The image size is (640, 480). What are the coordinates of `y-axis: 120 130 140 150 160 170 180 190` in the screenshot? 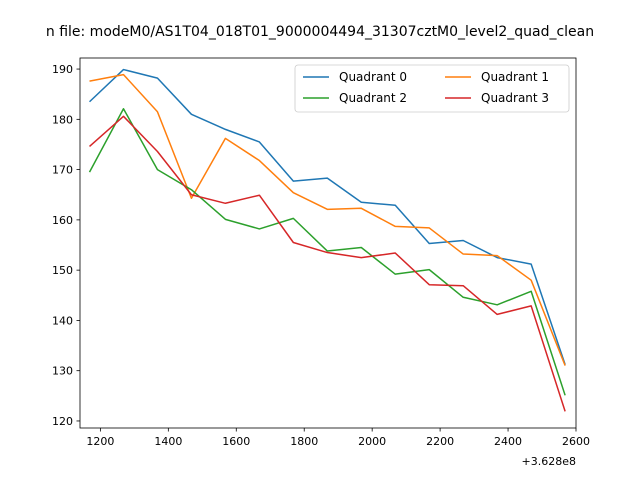 It's located at (66, 245).